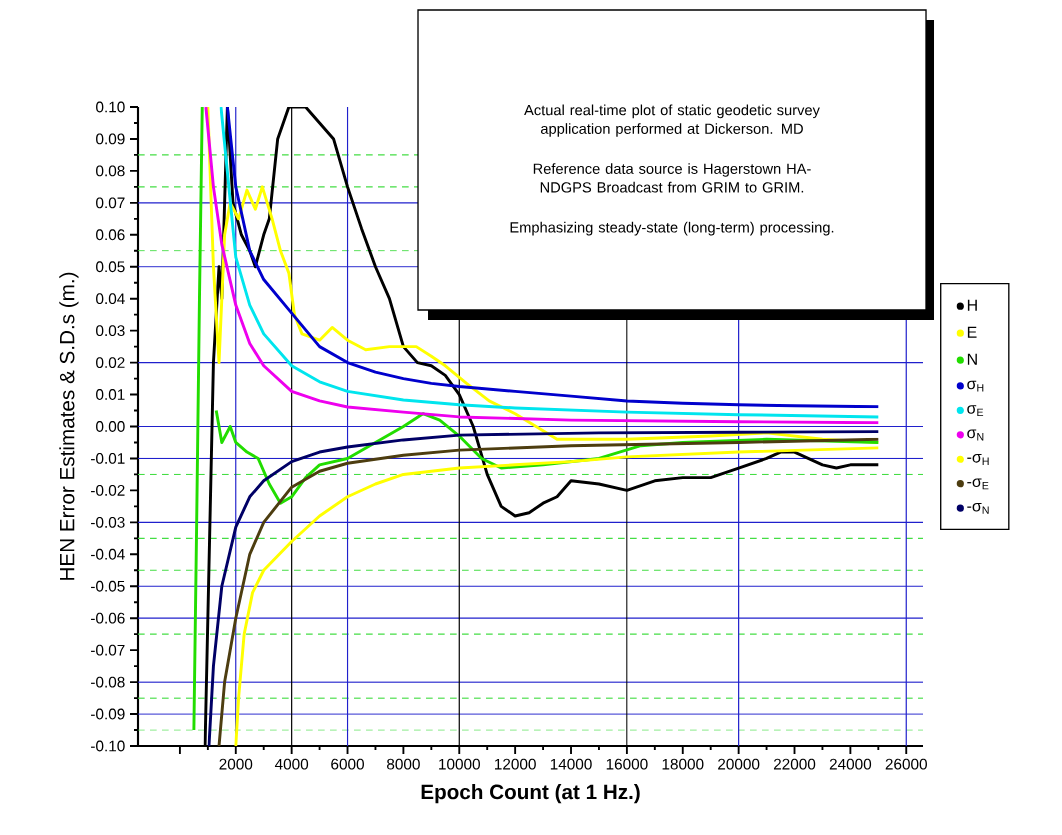 This screenshot has height=835, width=1062. I want to click on x-tick-label: 20000, so click(739, 764).